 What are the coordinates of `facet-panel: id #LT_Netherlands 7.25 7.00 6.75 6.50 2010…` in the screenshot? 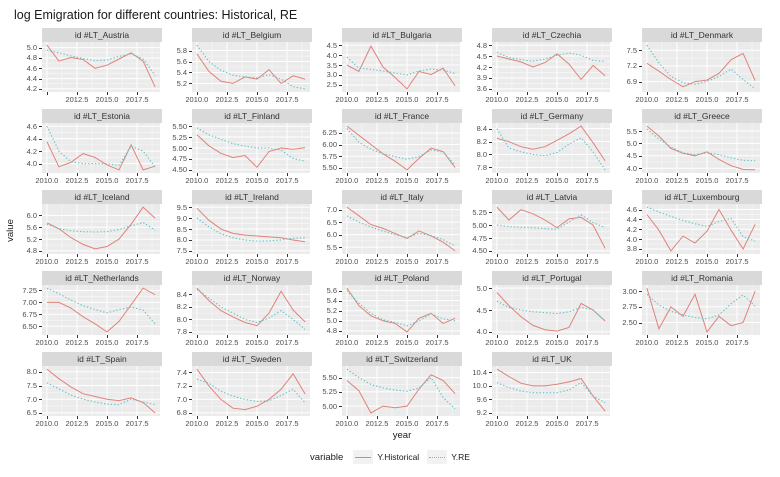 It's located at (89, 309).